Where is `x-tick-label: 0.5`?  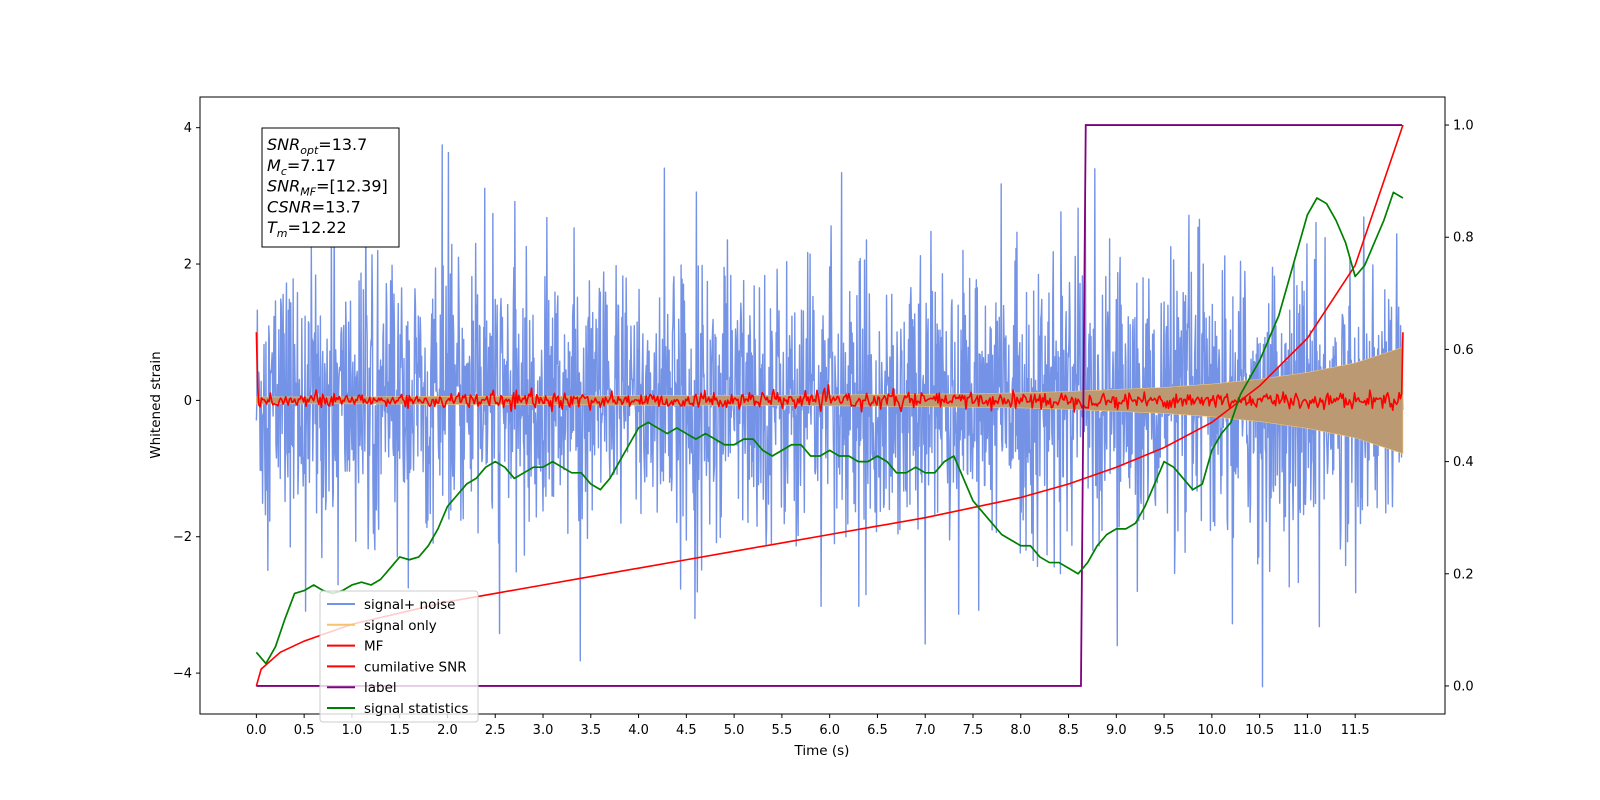
x-tick-label: 0.5 is located at coordinates (304, 730).